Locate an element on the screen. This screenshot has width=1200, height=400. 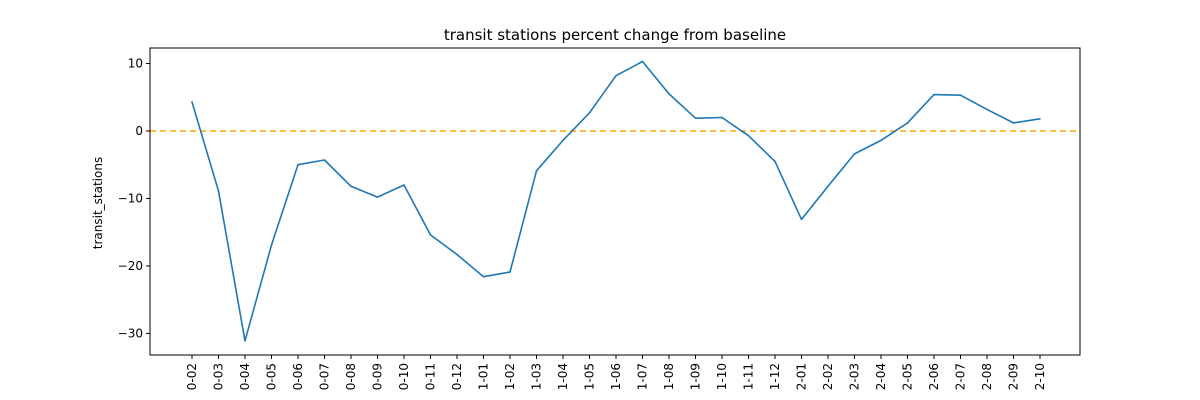
x-tick-label: 0-08 is located at coordinates (351, 376).